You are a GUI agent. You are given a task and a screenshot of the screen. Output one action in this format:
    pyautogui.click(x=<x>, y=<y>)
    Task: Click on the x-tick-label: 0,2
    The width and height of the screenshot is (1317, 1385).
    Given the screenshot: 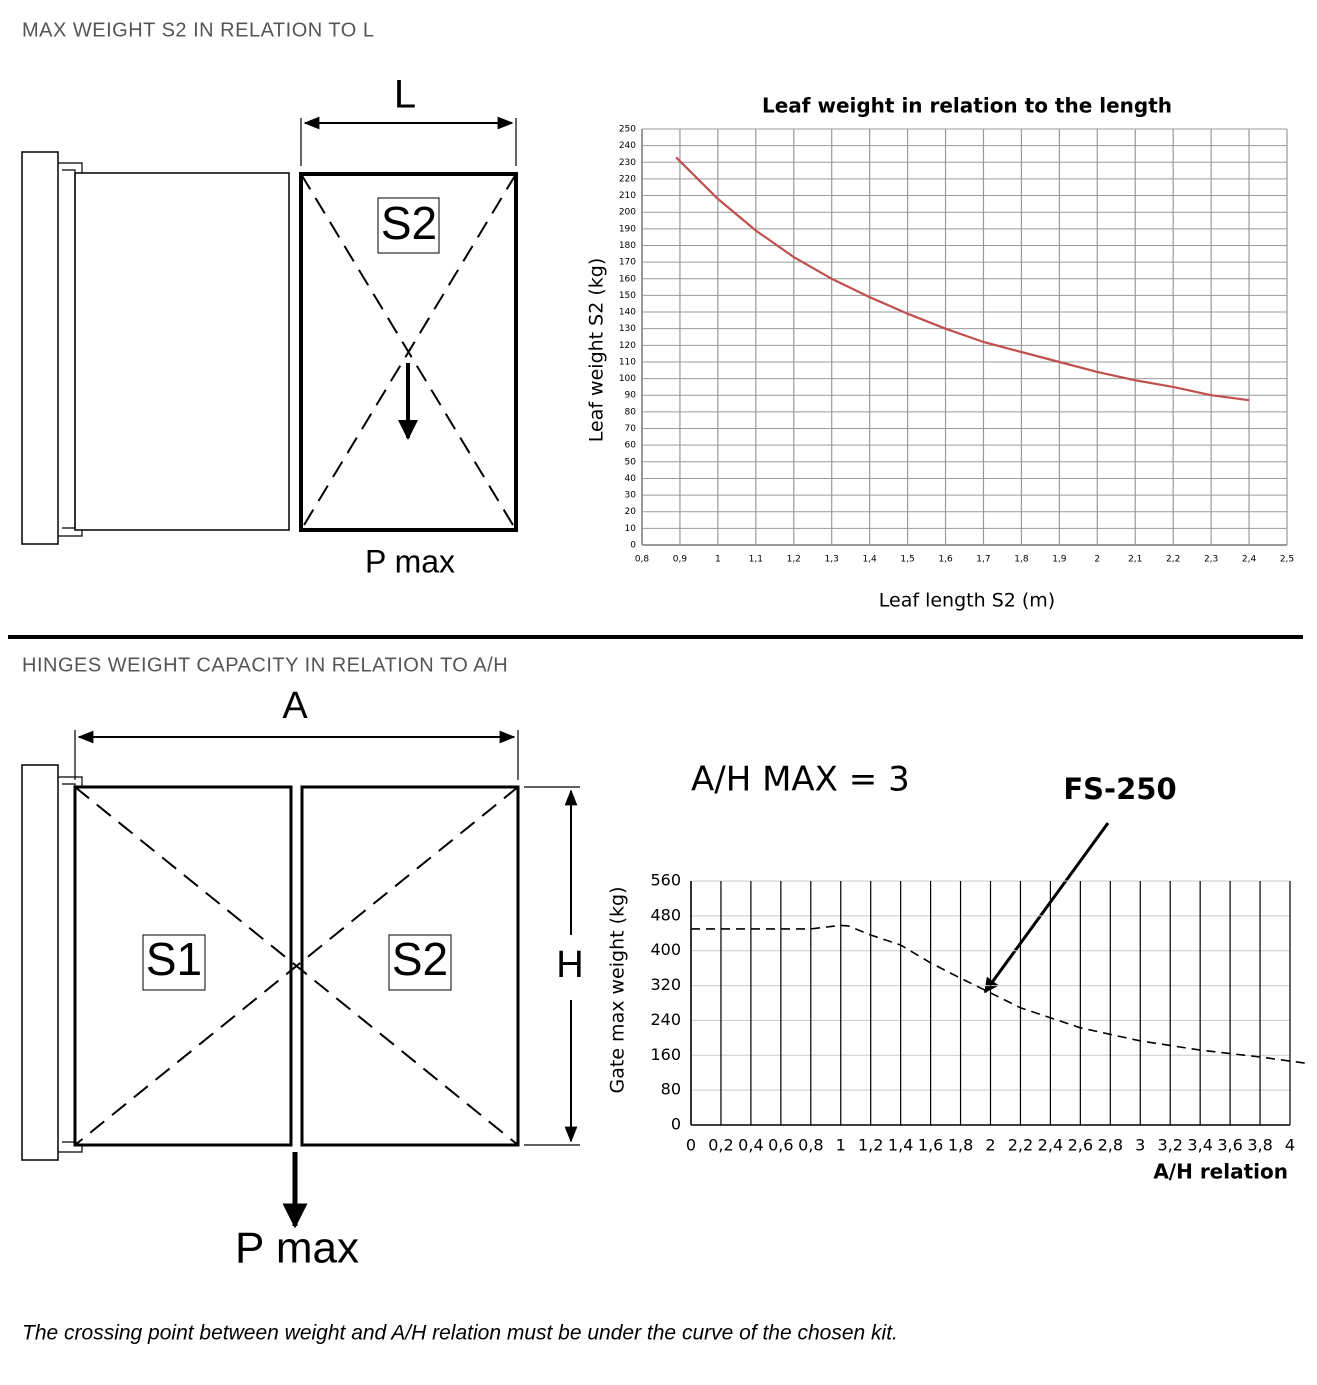 What is the action you would take?
    pyautogui.click(x=720, y=1145)
    